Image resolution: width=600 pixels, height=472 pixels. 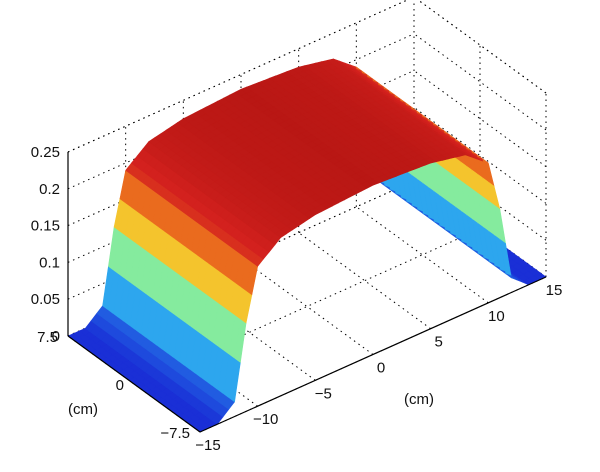 What do you see at coordinates (134, 384) in the screenshot?
I see `y-axis-line` at bounding box center [134, 384].